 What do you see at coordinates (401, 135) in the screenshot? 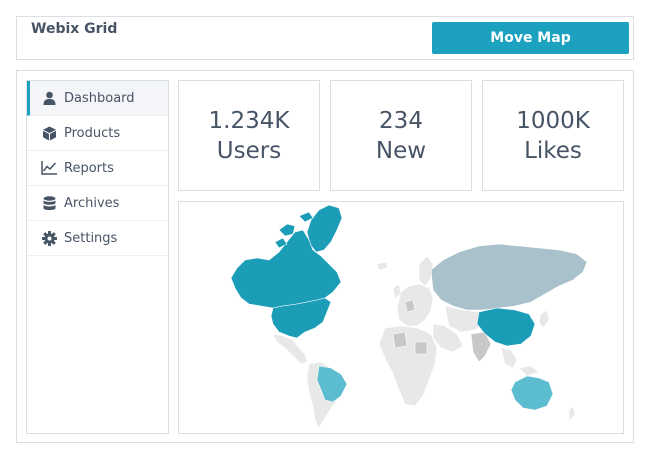
I see `stat-card-new: 234 New` at bounding box center [401, 135].